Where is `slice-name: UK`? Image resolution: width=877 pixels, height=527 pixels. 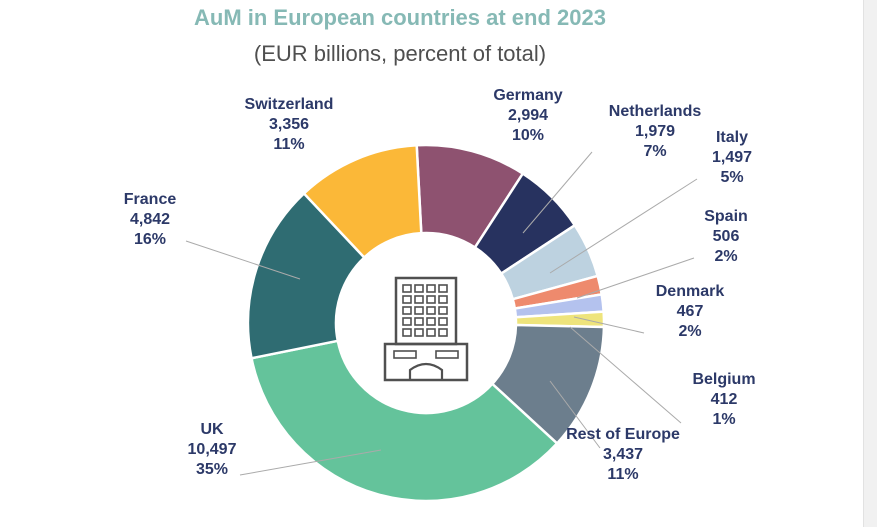
slice-name: UK is located at coordinates (212, 429).